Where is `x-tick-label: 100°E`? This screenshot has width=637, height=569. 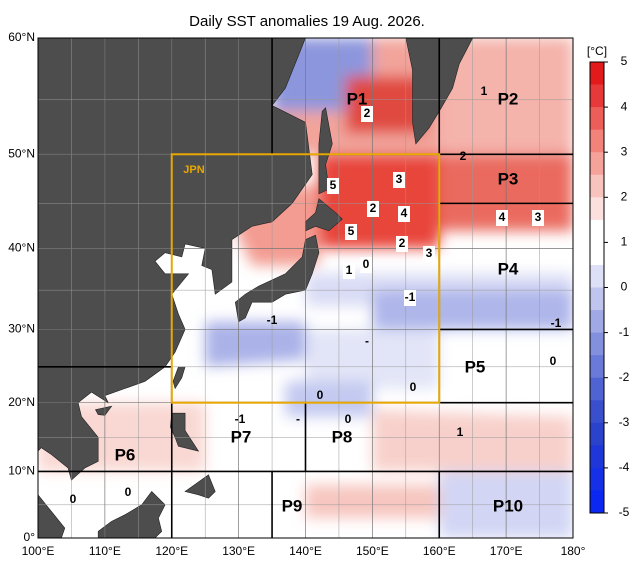
x-tick-label: 100°E is located at coordinates (38, 551).